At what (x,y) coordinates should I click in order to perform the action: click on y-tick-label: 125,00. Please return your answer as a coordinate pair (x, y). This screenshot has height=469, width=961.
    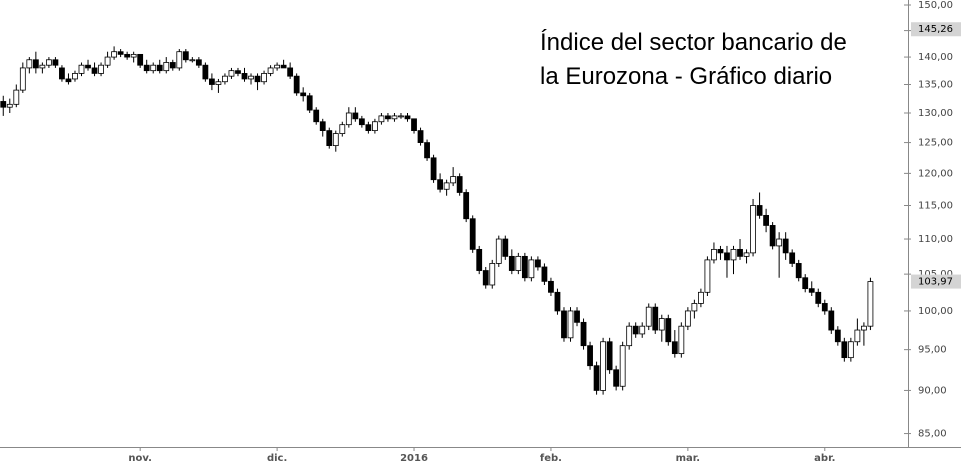
    Looking at the image, I should click on (935, 143).